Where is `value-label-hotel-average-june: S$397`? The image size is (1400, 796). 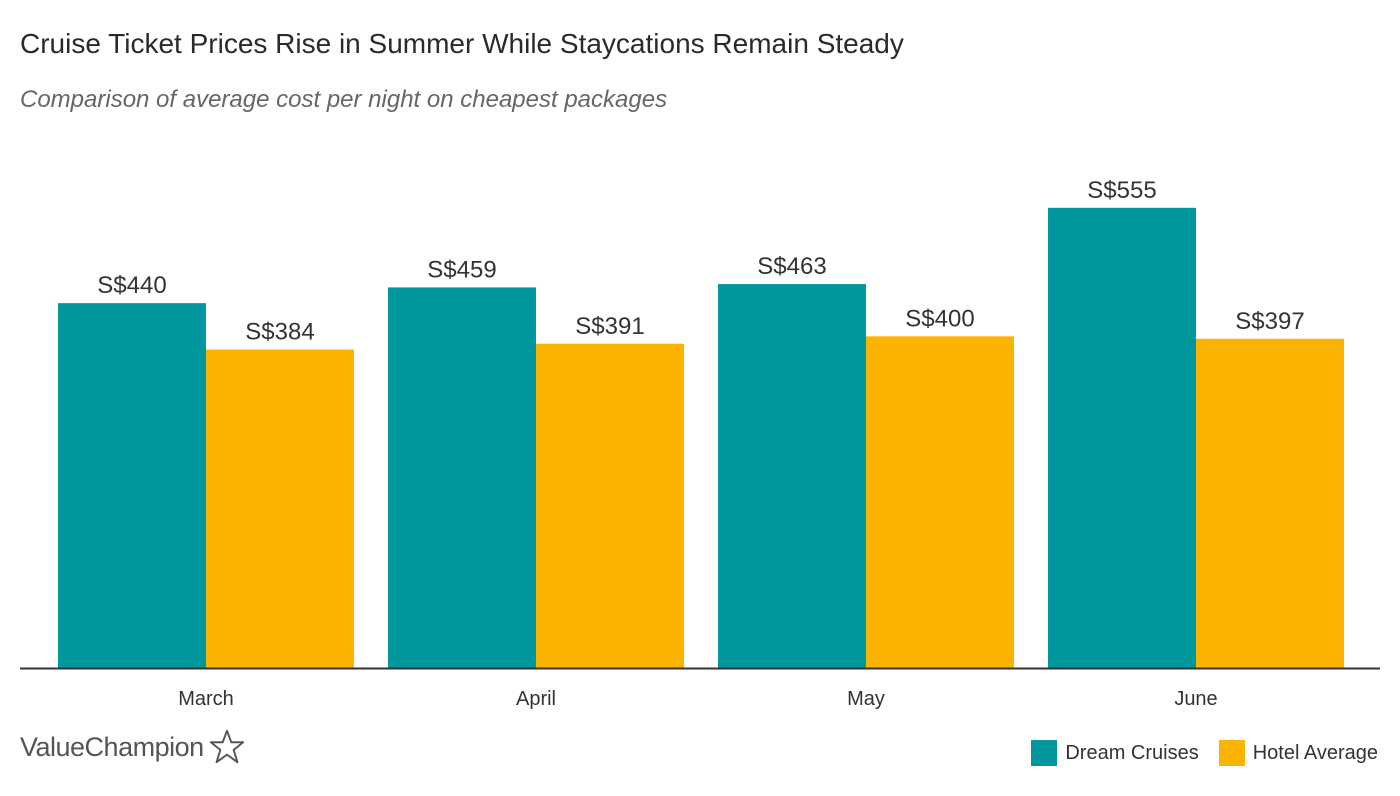
value-label-hotel-average-june: S$397 is located at coordinates (1269, 321).